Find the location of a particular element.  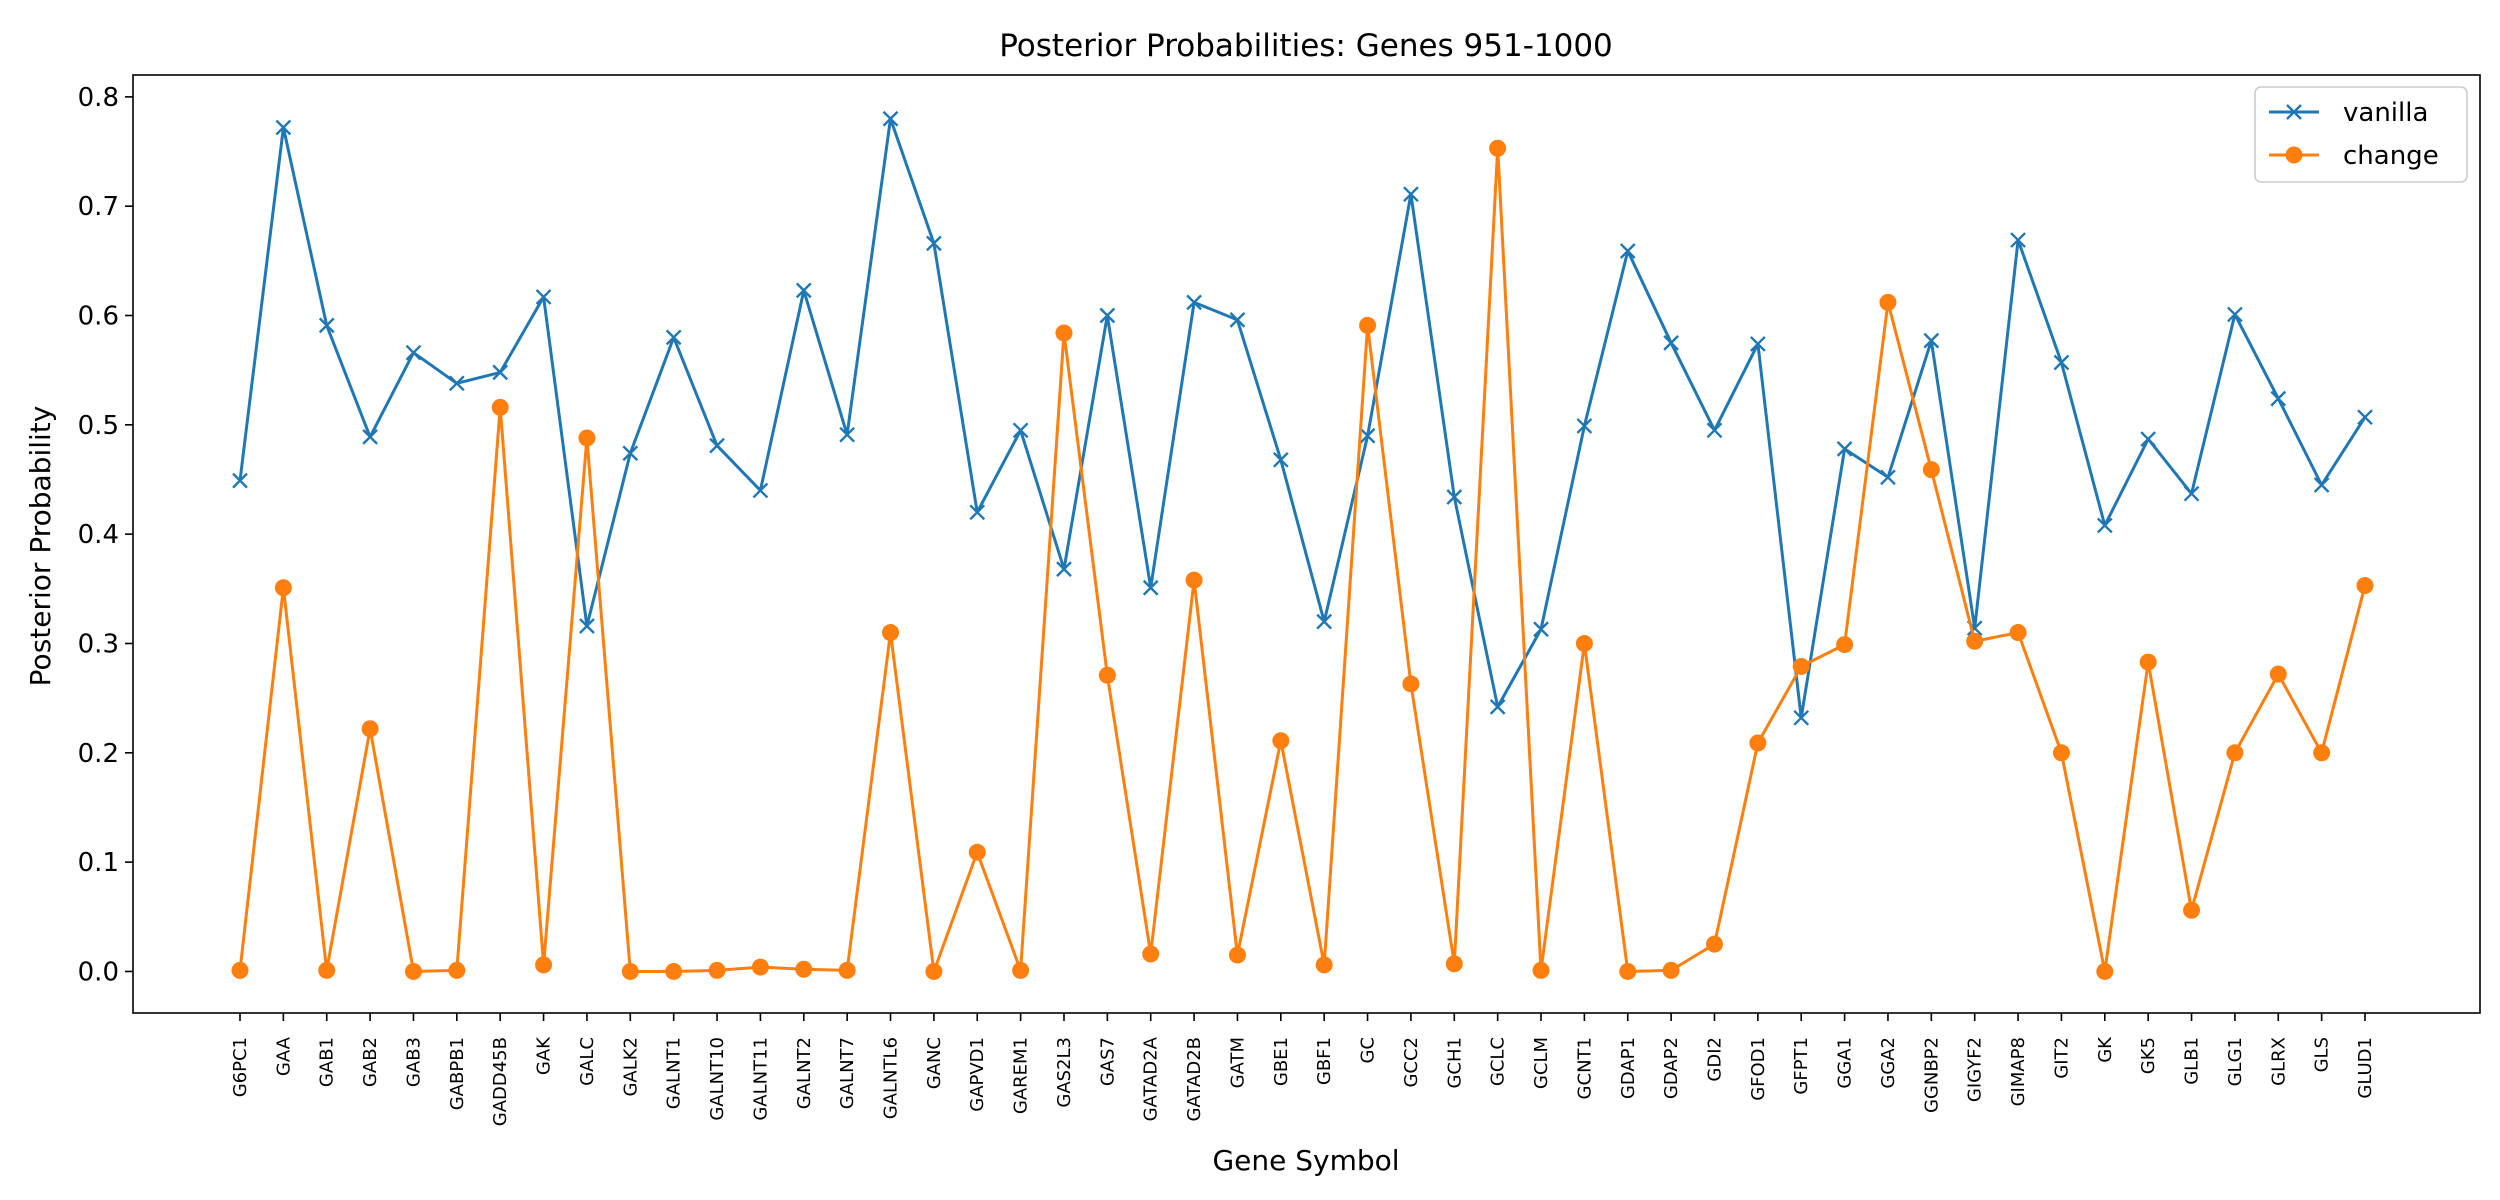

x-tick-label: GALK2 is located at coordinates (630, 1067).